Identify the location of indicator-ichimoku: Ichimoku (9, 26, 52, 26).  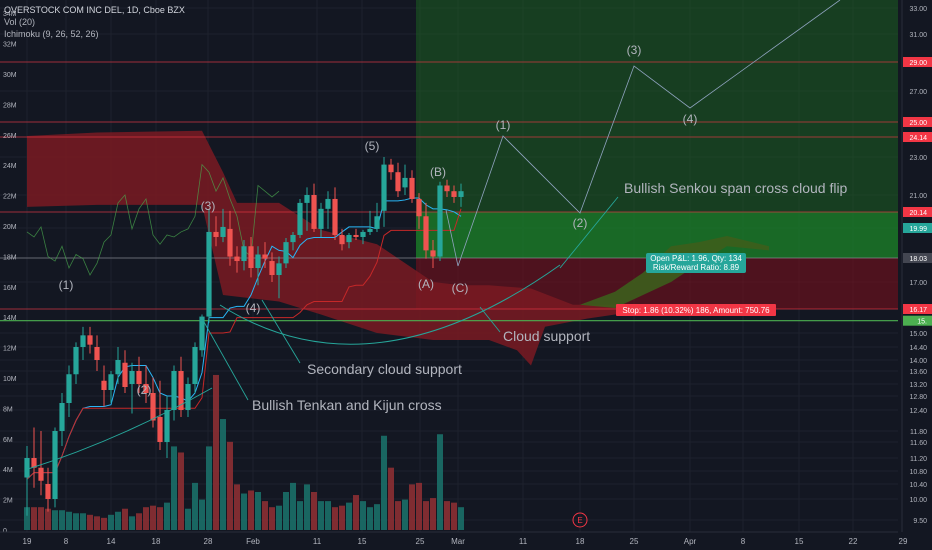
(51, 34).